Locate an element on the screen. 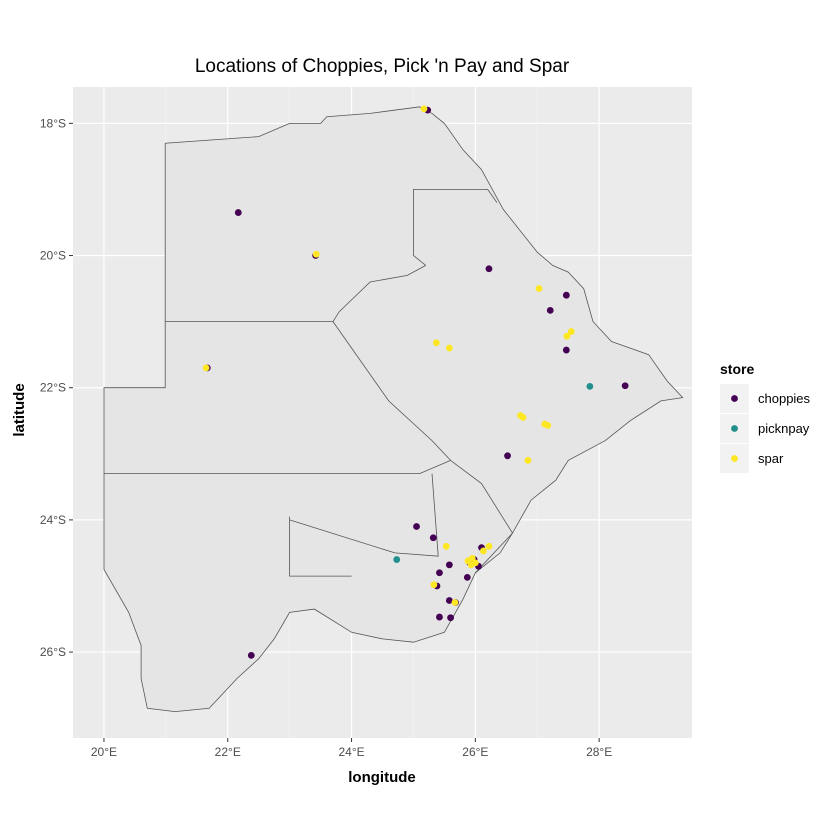  x-axis-title: longitude is located at coordinates (382, 777).